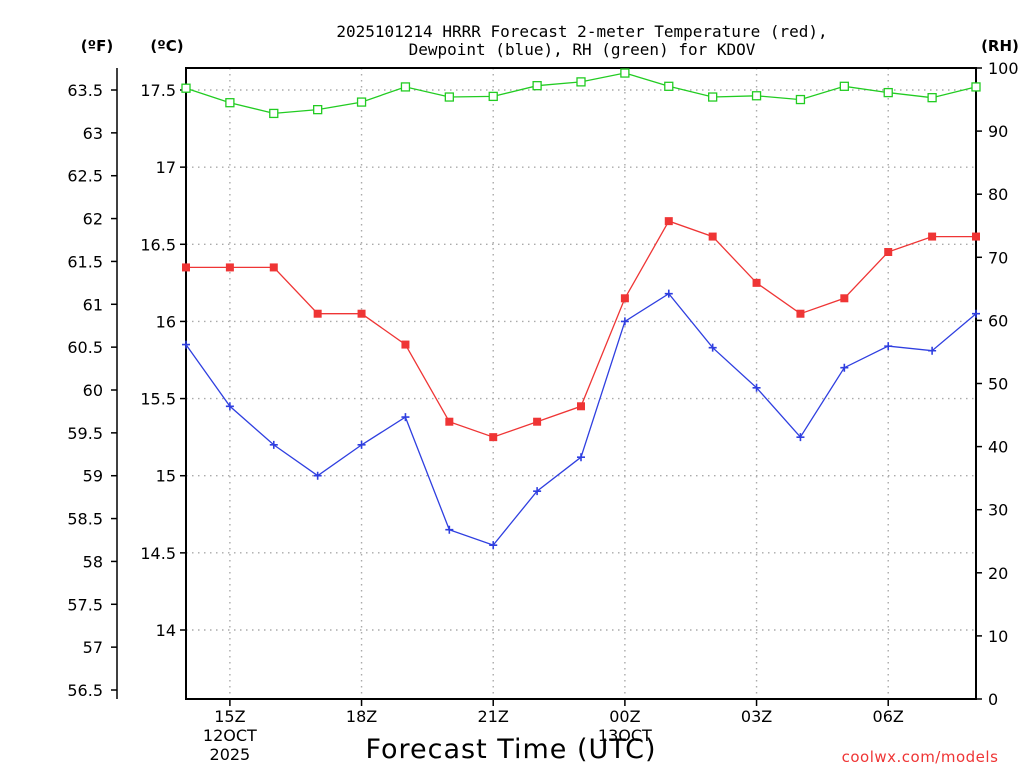 This screenshot has height=768, width=1024. Describe the element at coordinates (998, 510) in the screenshot. I see `rh-tick-label: 30` at that location.